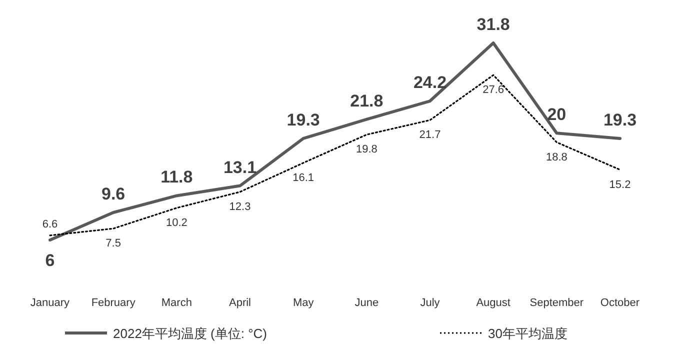  I want to click on data-label: 13.1, so click(240, 167).